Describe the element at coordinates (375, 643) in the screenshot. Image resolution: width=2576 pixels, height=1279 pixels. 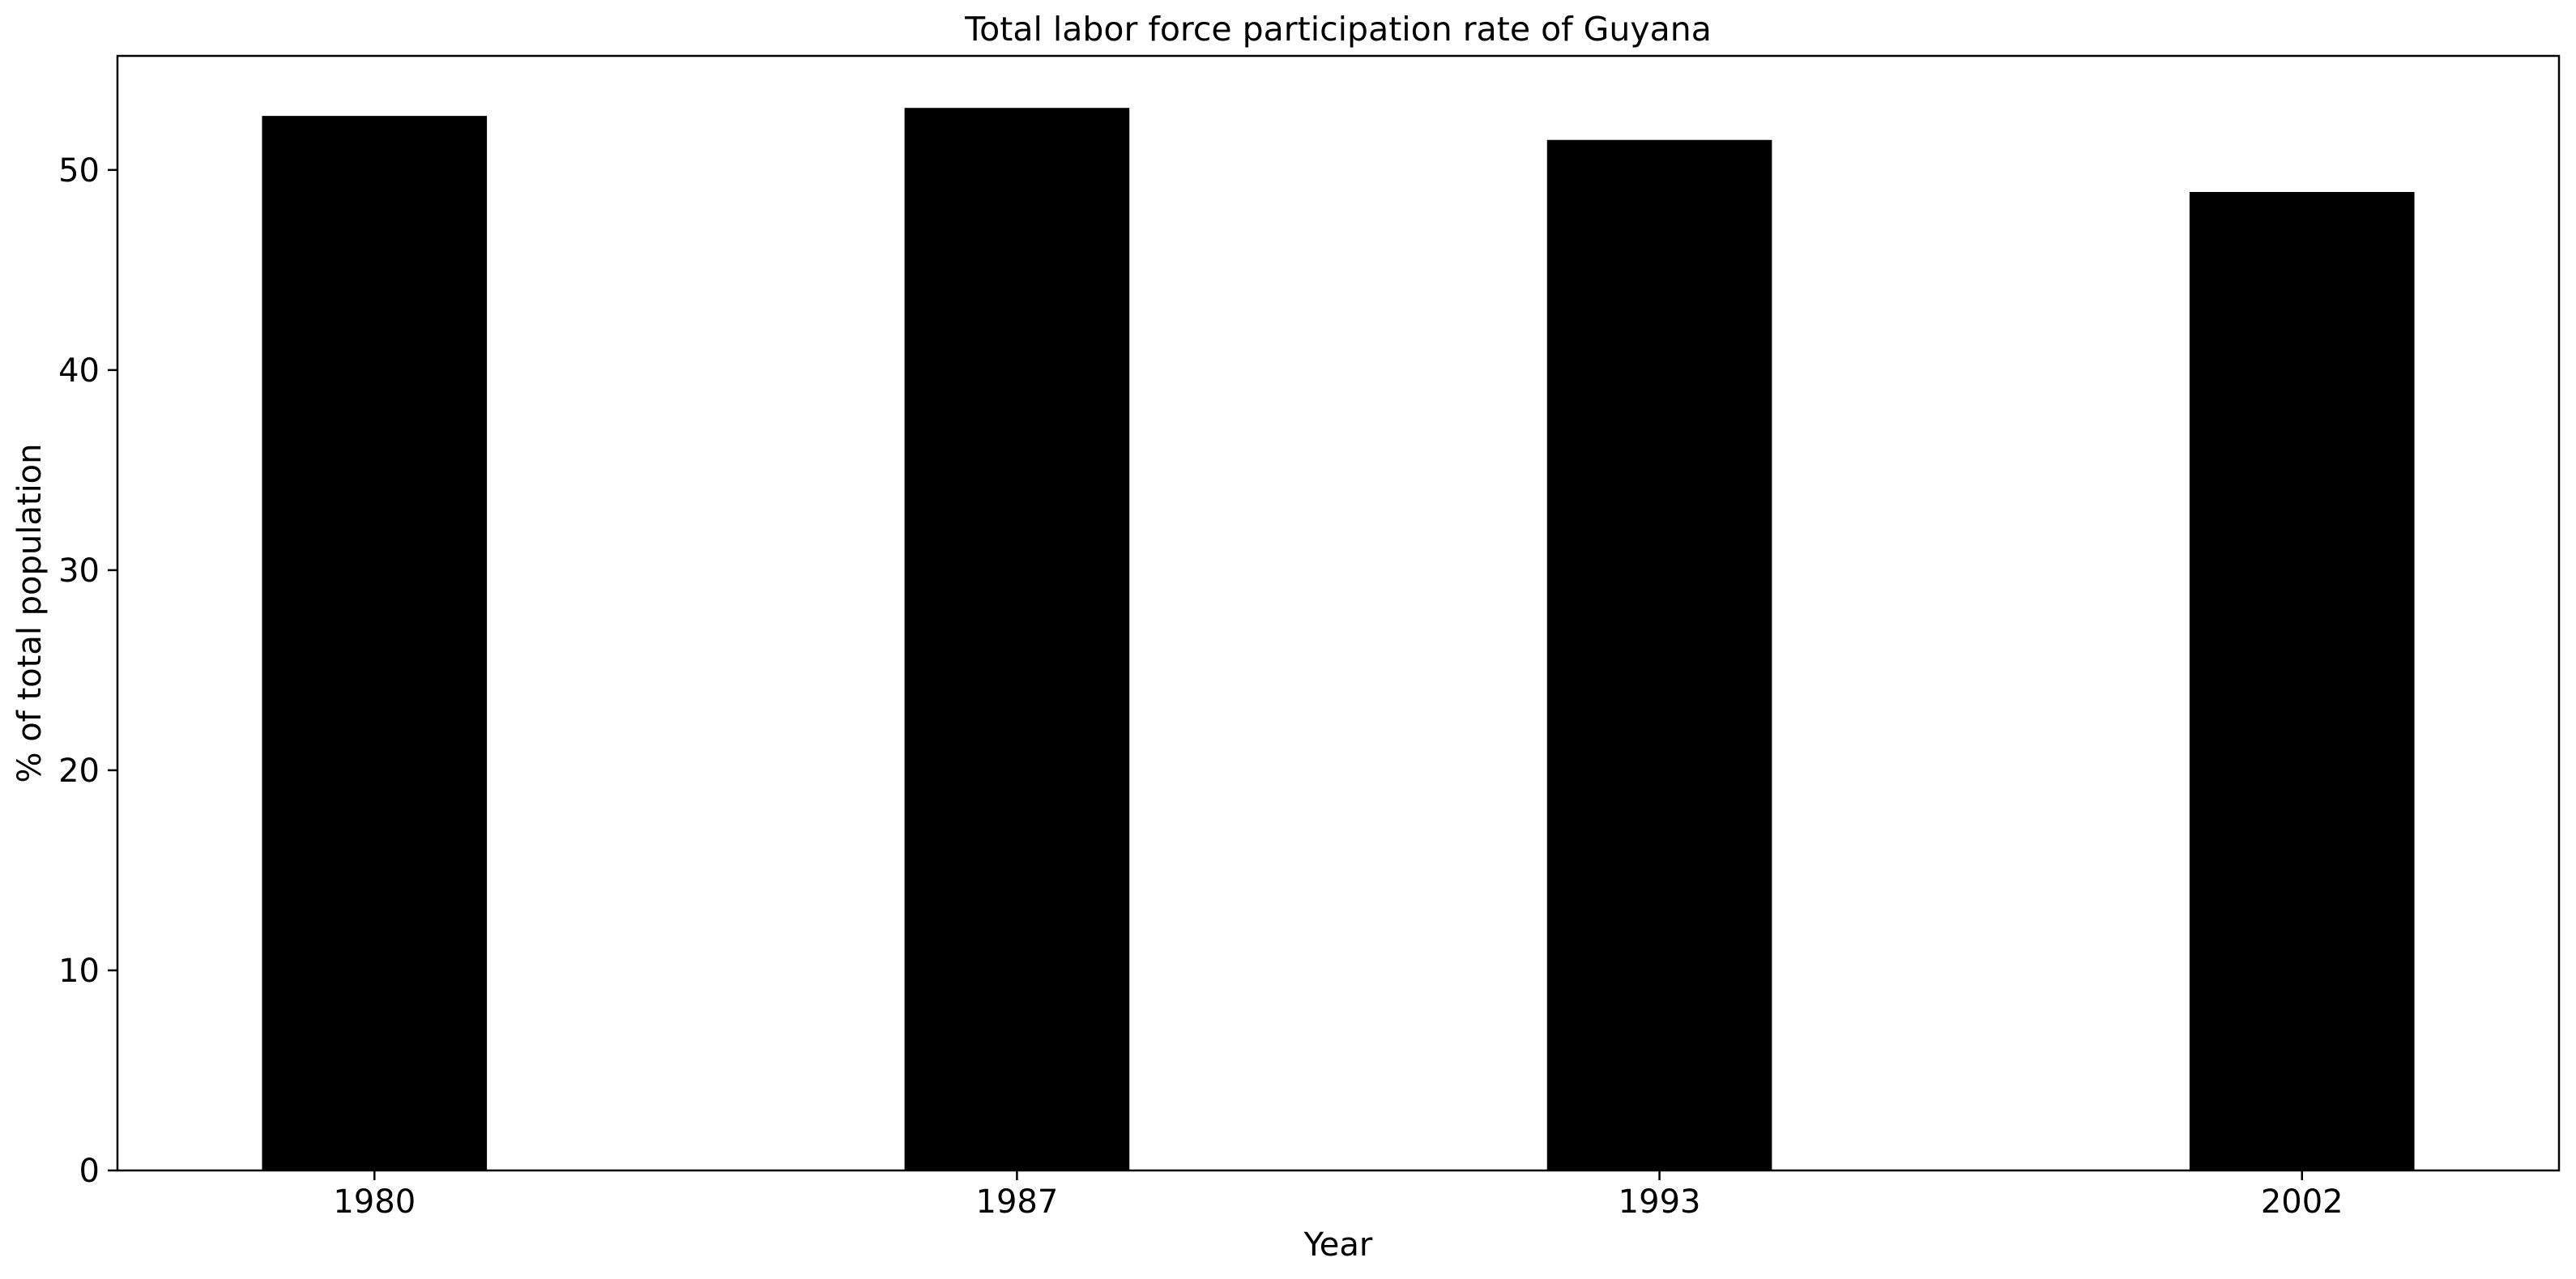
I see `bar-1980` at that location.